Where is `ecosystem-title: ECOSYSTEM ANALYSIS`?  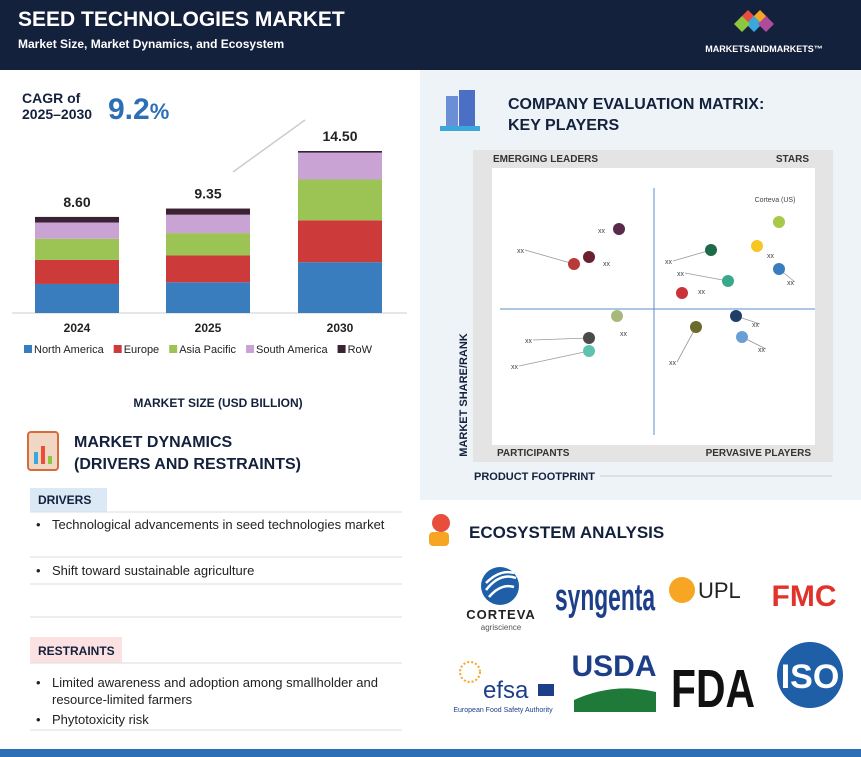 ecosystem-title: ECOSYSTEM ANALYSIS is located at coordinates (566, 532).